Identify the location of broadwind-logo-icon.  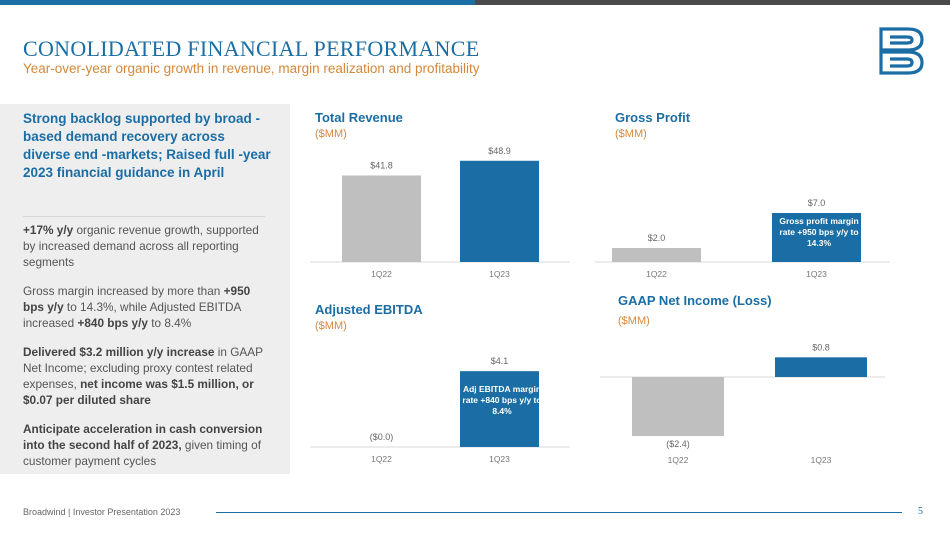
(901, 51).